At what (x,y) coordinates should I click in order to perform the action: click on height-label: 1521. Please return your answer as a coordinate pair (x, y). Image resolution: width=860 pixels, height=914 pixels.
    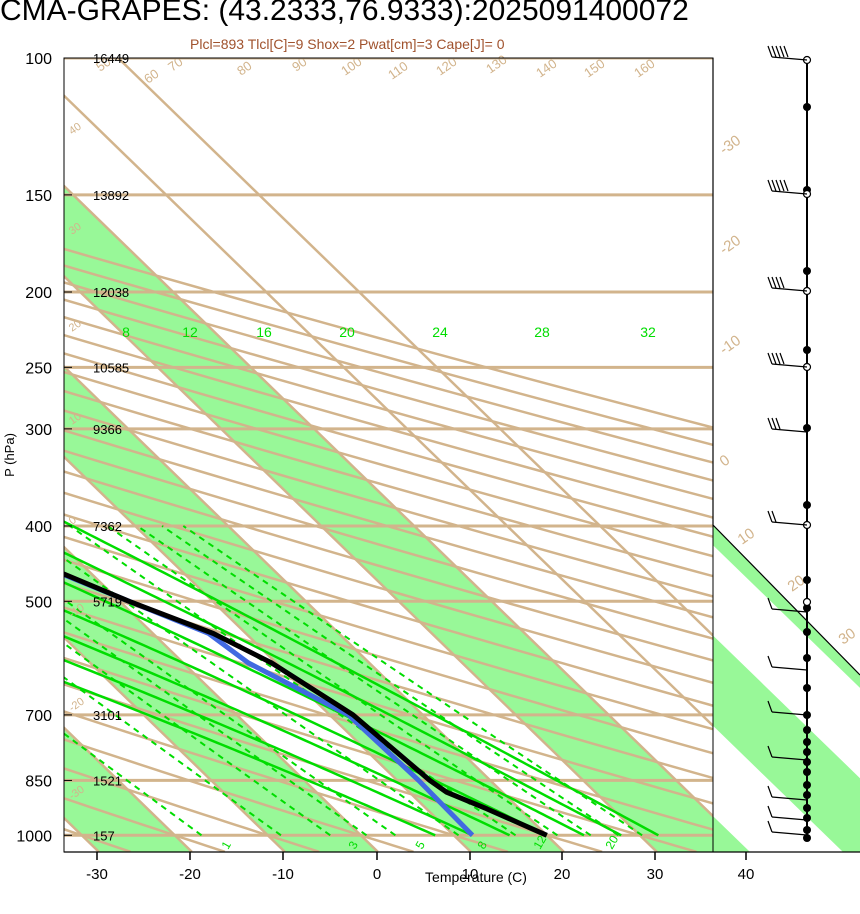
    Looking at the image, I should click on (107, 780).